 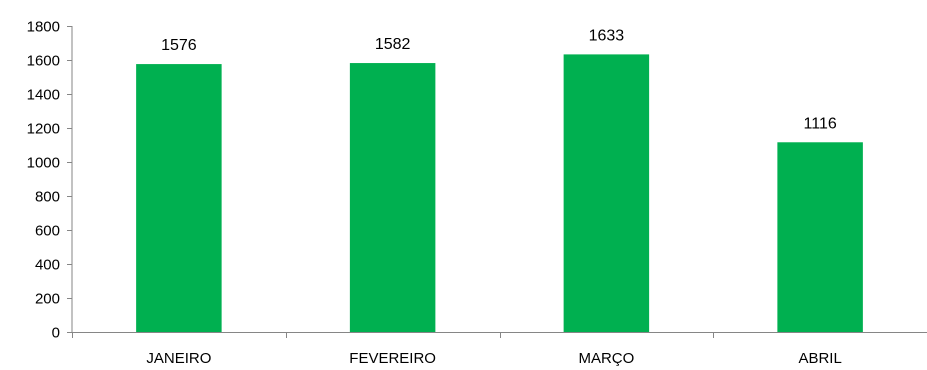 I want to click on y-tick-label: 1400, so click(x=43, y=95).